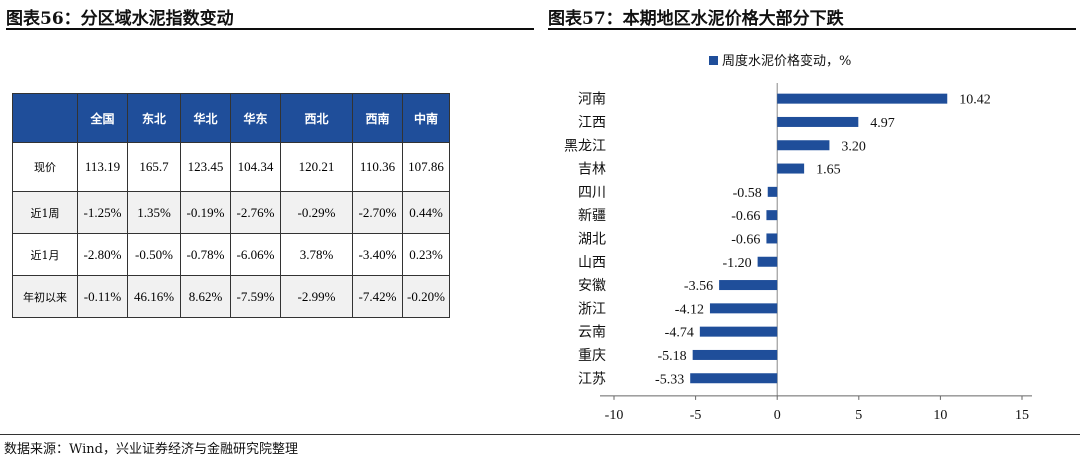 Image resolution: width=1080 pixels, height=459 pixels. I want to click on category-label: 云南, so click(592, 333).